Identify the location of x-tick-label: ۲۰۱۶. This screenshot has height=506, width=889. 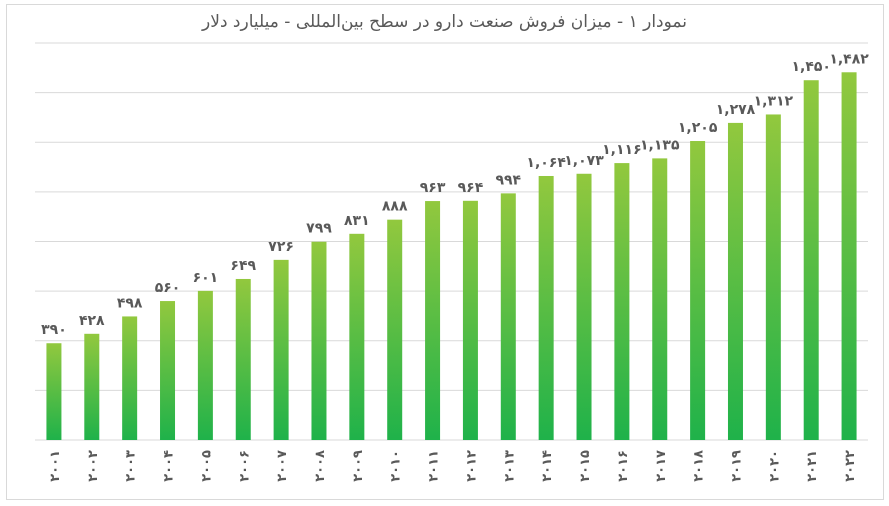
(623, 466).